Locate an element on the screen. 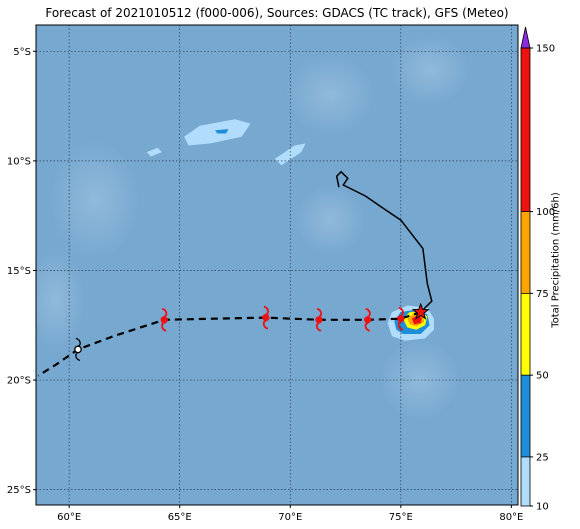 The height and width of the screenshot is (529, 580). colorbar-label: Total Precipitation (mm/6h) is located at coordinates (556, 260).